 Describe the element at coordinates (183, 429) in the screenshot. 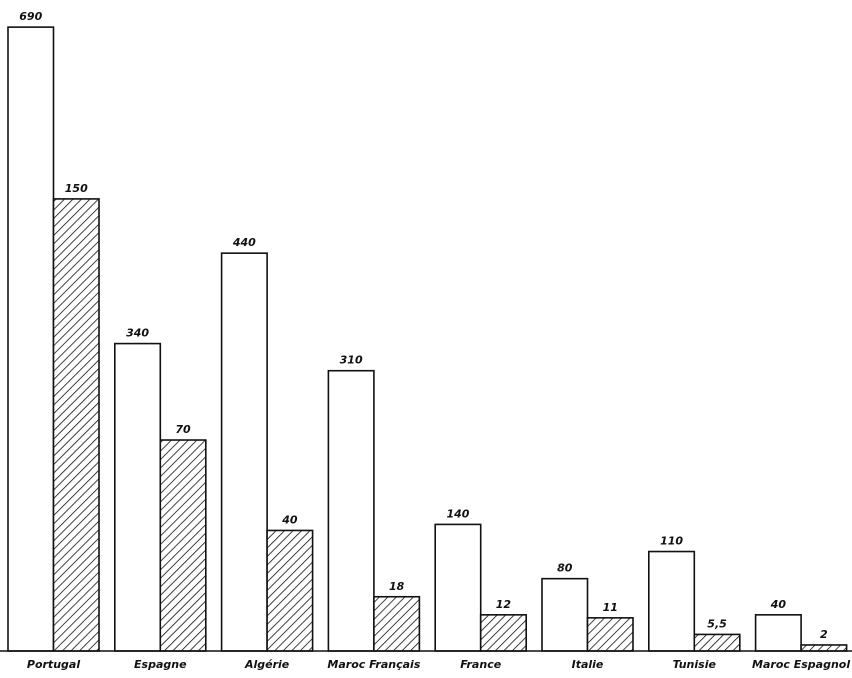

I see `value-label: 70` at that location.